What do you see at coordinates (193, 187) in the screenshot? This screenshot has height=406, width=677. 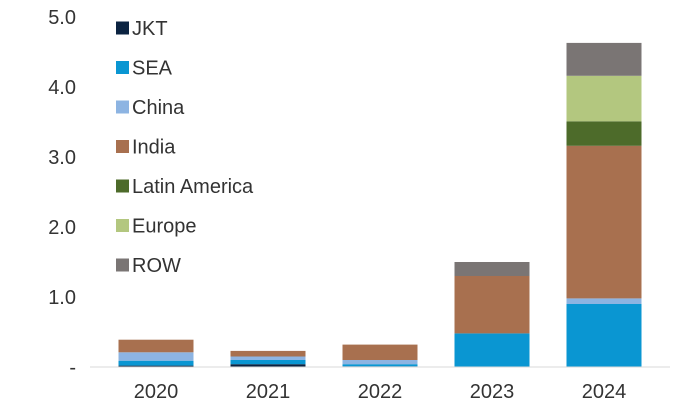 I see `legend-label: Latin America` at bounding box center [193, 187].